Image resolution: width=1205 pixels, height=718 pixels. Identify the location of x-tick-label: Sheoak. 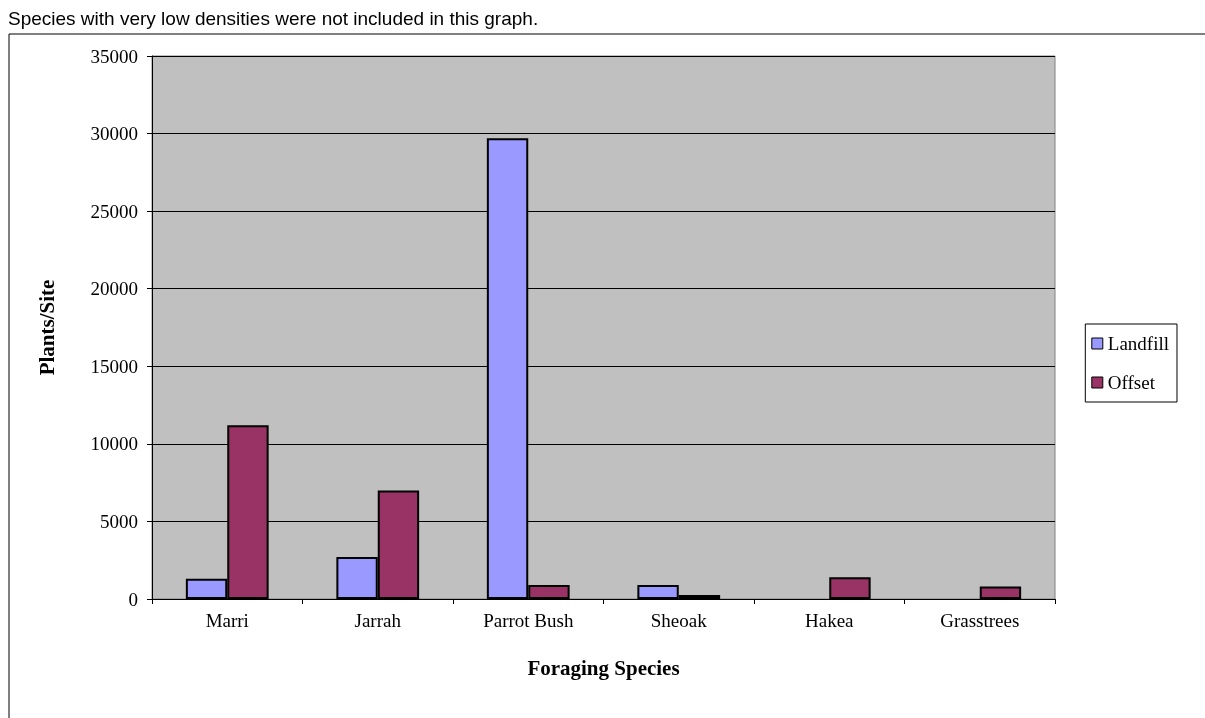
(679, 620).